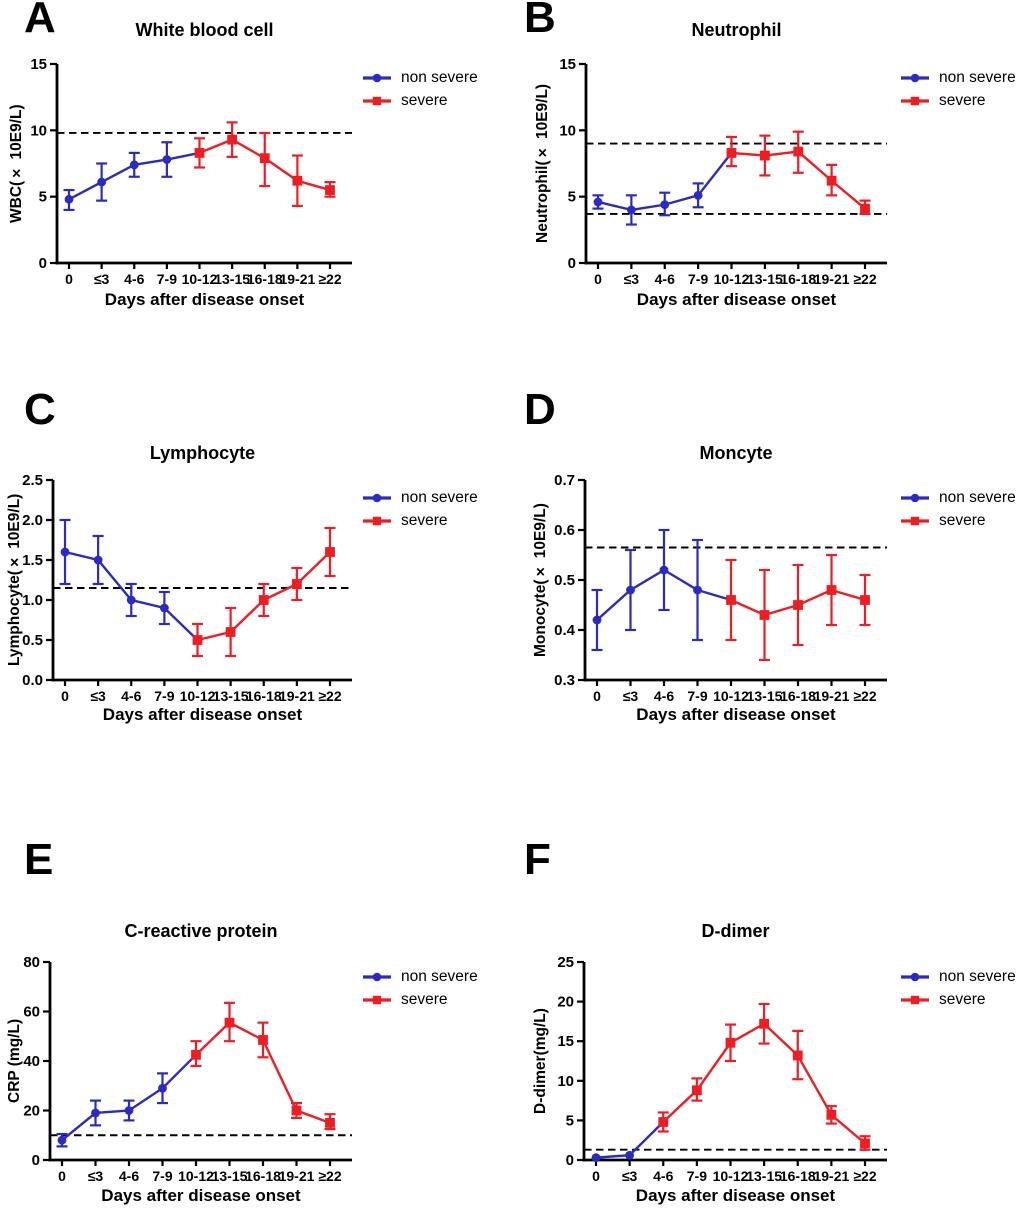  Describe the element at coordinates (65, 696) in the screenshot. I see `x-tick-label: 0` at that location.